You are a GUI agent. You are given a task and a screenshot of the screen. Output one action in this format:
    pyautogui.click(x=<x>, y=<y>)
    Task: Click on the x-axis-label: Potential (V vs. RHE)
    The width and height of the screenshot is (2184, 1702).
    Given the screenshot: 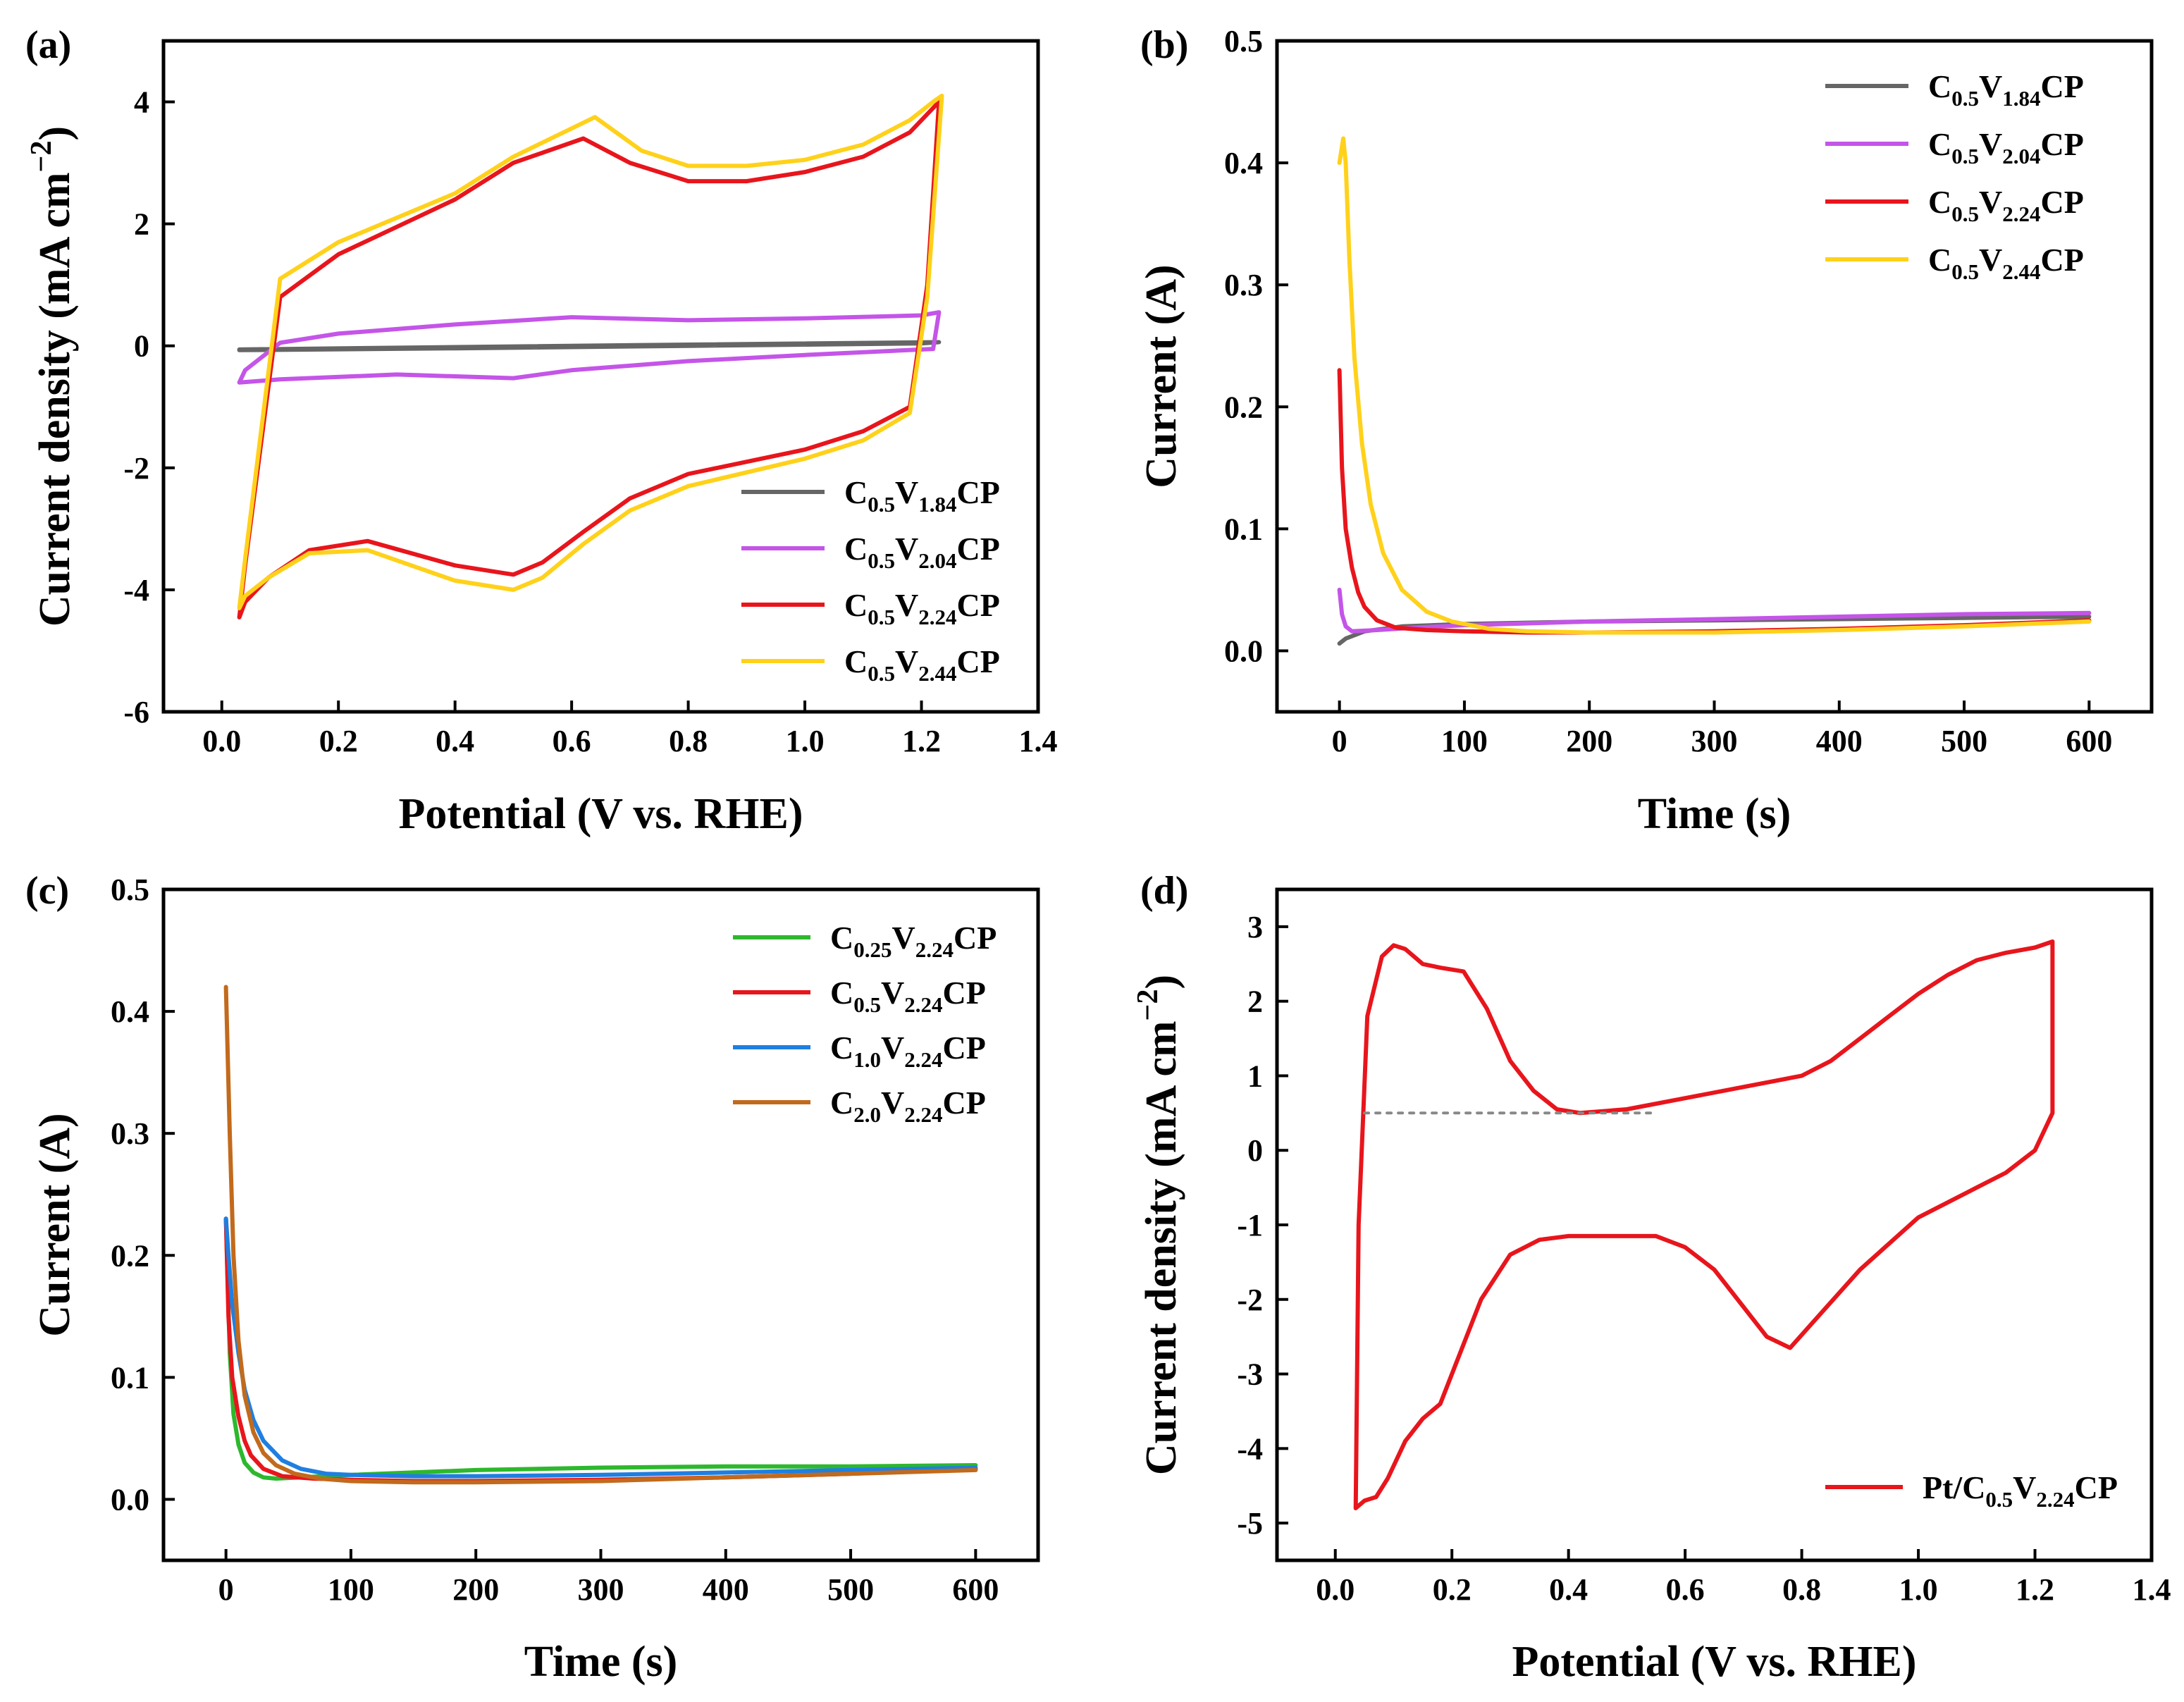 What is the action you would take?
    pyautogui.click(x=1714, y=1662)
    